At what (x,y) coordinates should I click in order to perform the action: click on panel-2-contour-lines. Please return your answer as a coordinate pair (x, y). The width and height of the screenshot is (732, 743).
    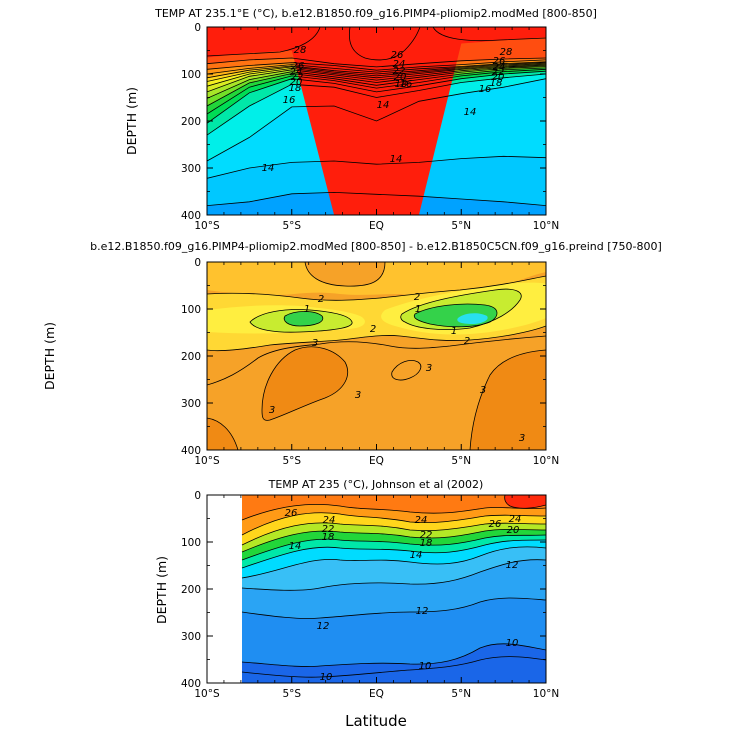
    Looking at the image, I should click on (376, 356).